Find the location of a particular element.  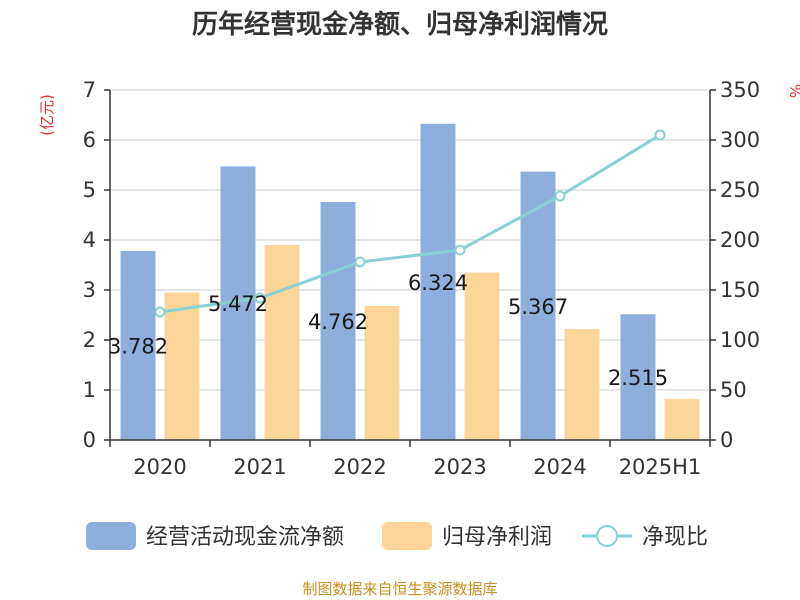

legend: 经营活动现金流净额 归母净利润 净现比 is located at coordinates (397, 536).